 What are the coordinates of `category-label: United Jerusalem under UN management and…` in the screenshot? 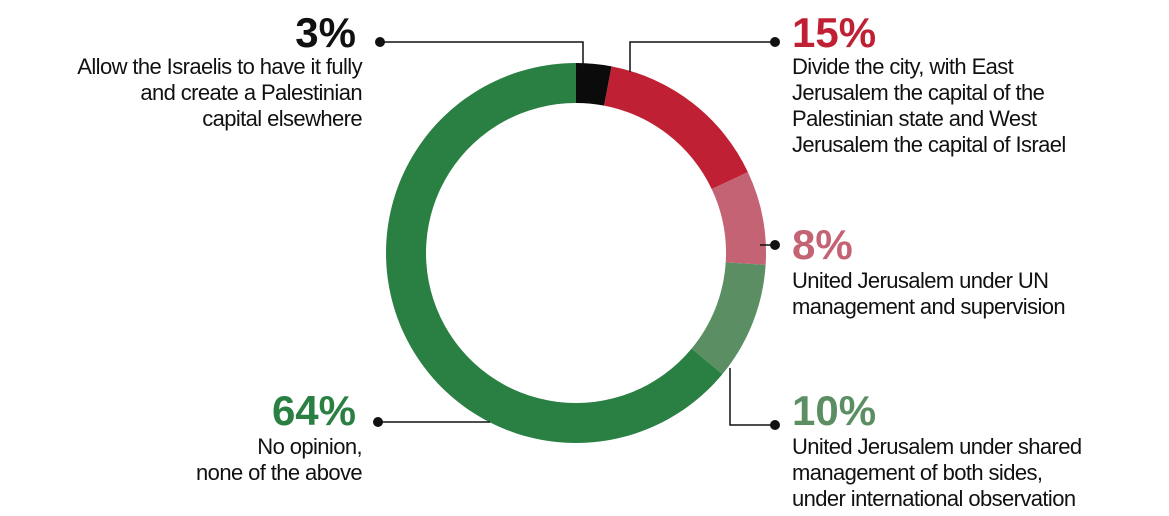 It's located at (929, 293).